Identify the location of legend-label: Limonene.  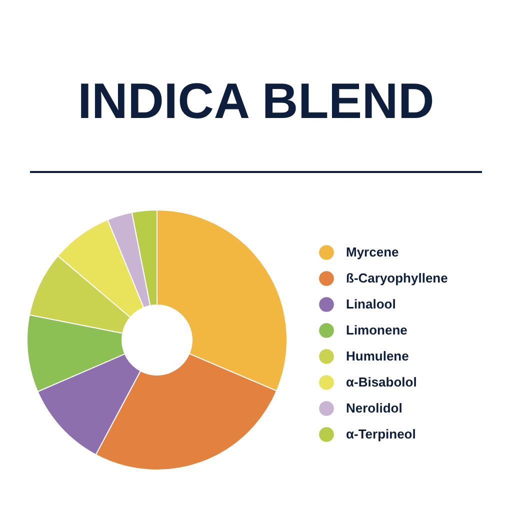
(377, 330).